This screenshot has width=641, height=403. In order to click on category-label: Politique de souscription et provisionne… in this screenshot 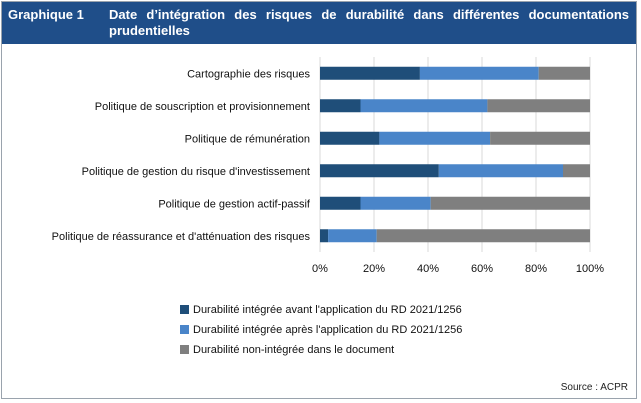, I will do `click(202, 107)`.